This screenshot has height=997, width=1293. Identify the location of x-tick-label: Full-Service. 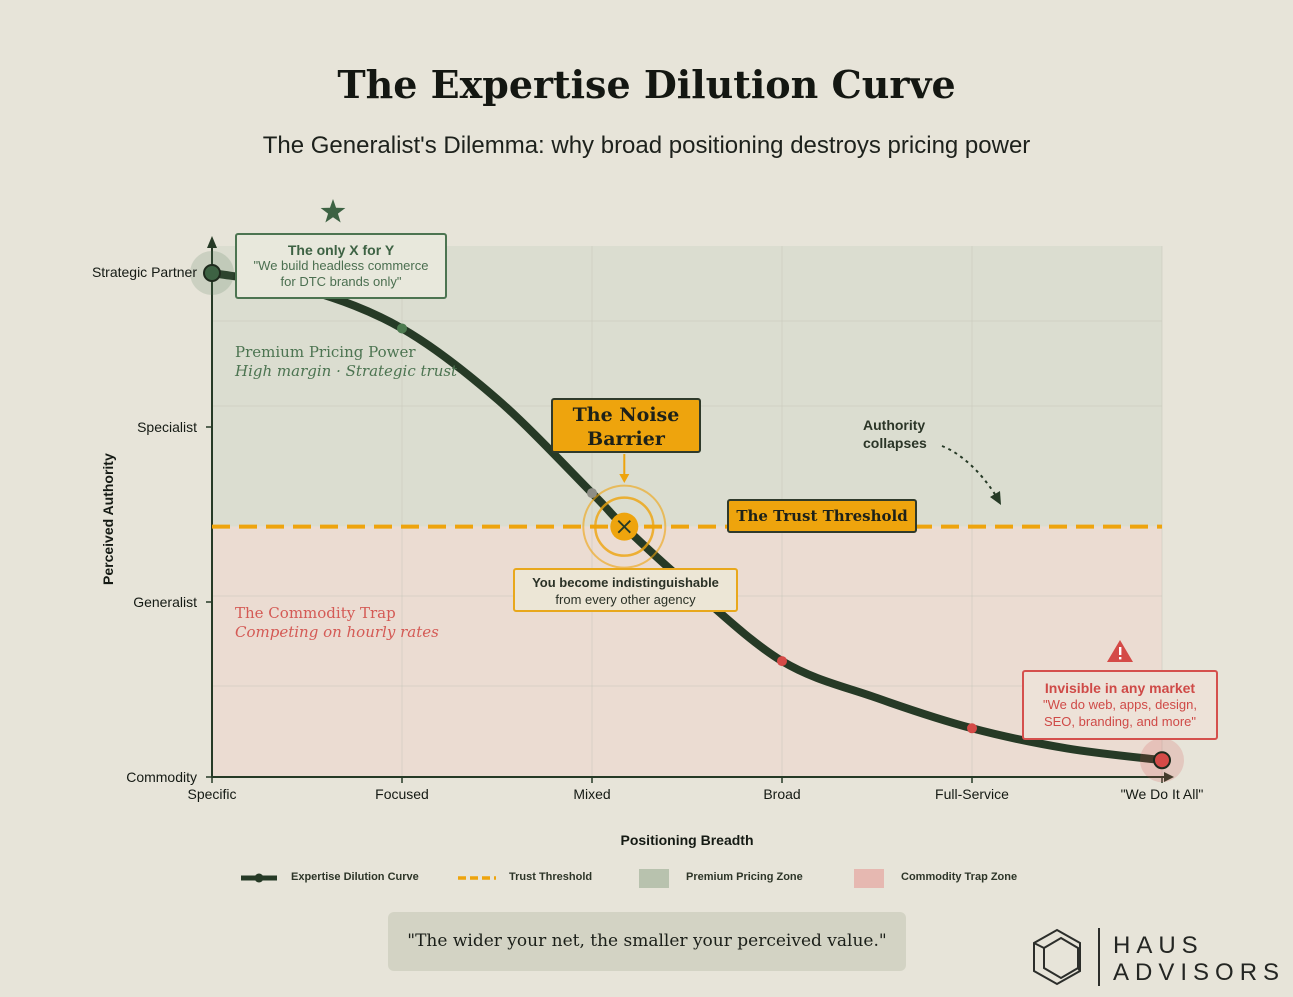
(972, 794).